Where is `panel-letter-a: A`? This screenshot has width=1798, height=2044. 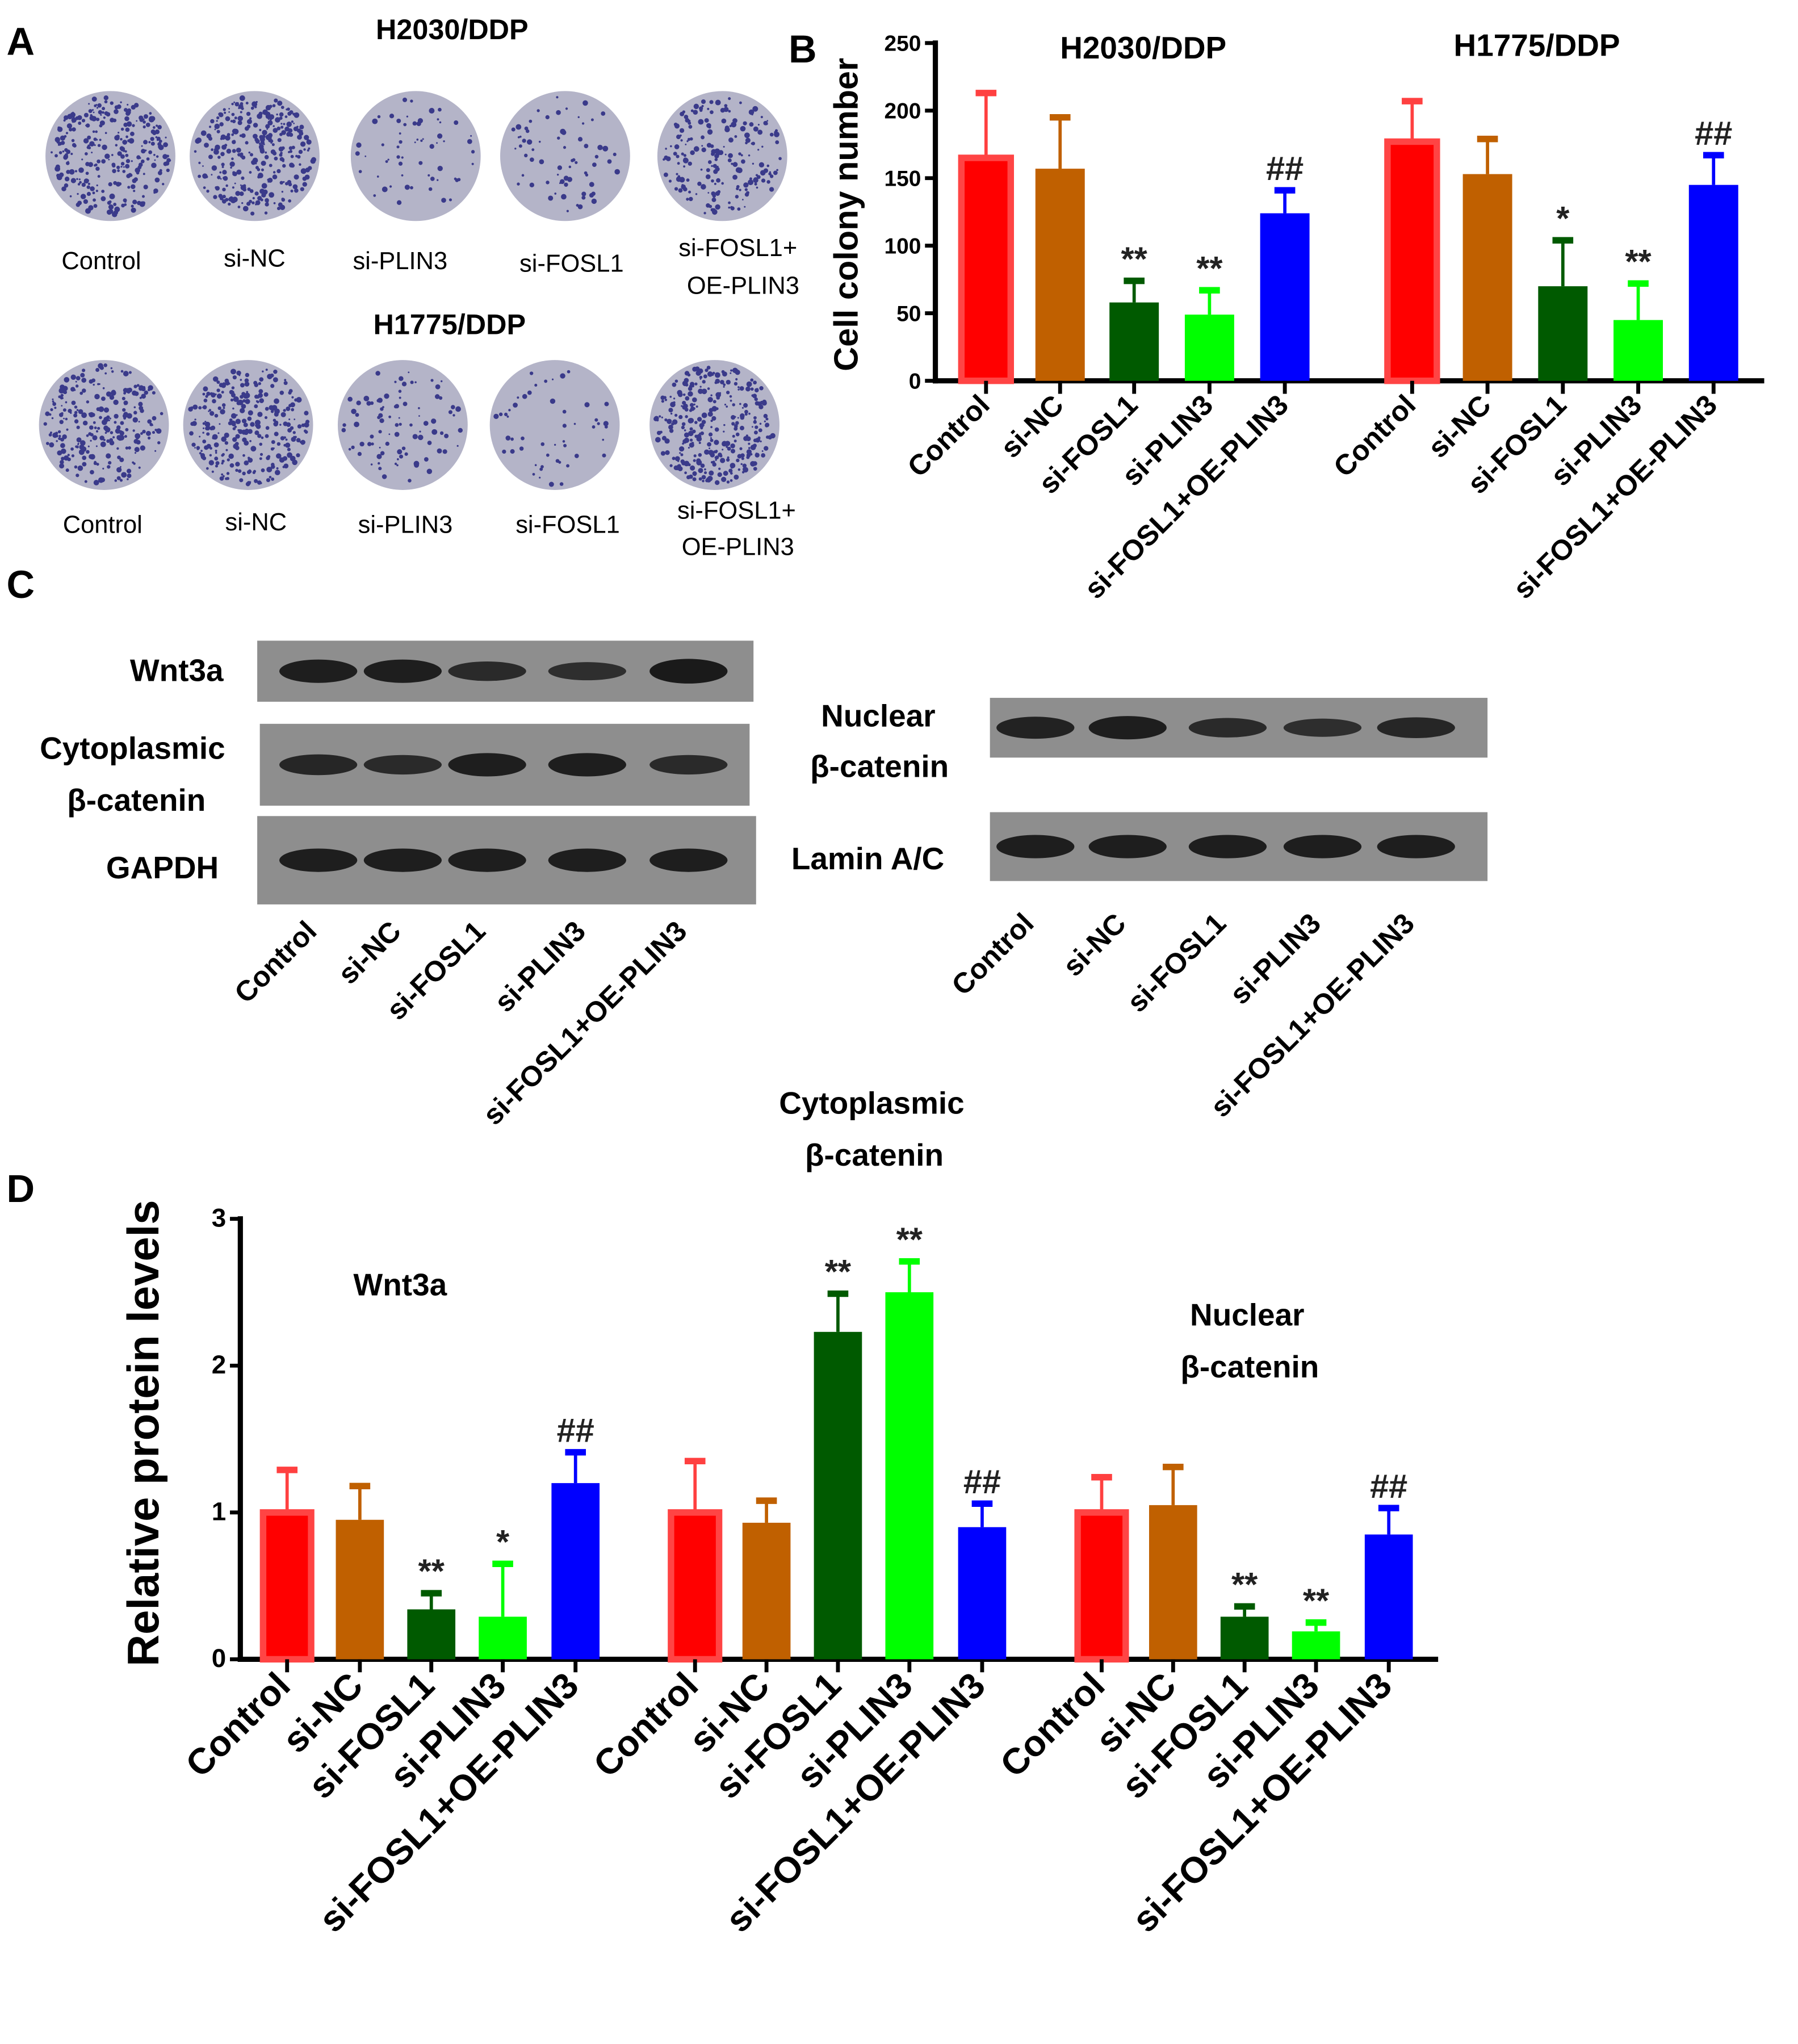
panel-letter-a: A is located at coordinates (20, 41).